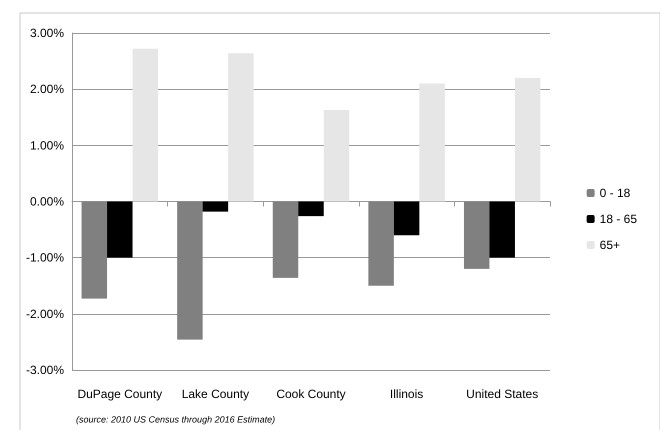  I want to click on y-tick-label: 2.00%, so click(47, 89).